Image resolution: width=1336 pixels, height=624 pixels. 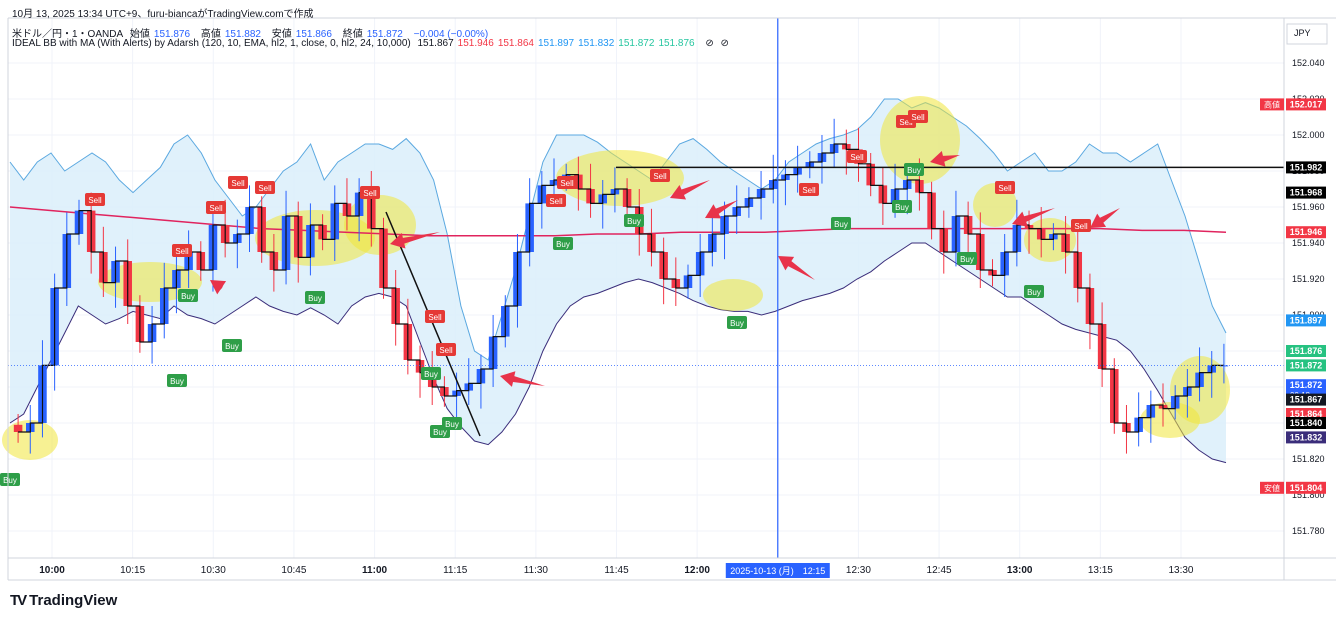 I want to click on crosshair-time-label: 2025-10-13 (月) 12:15, so click(x=777, y=571).